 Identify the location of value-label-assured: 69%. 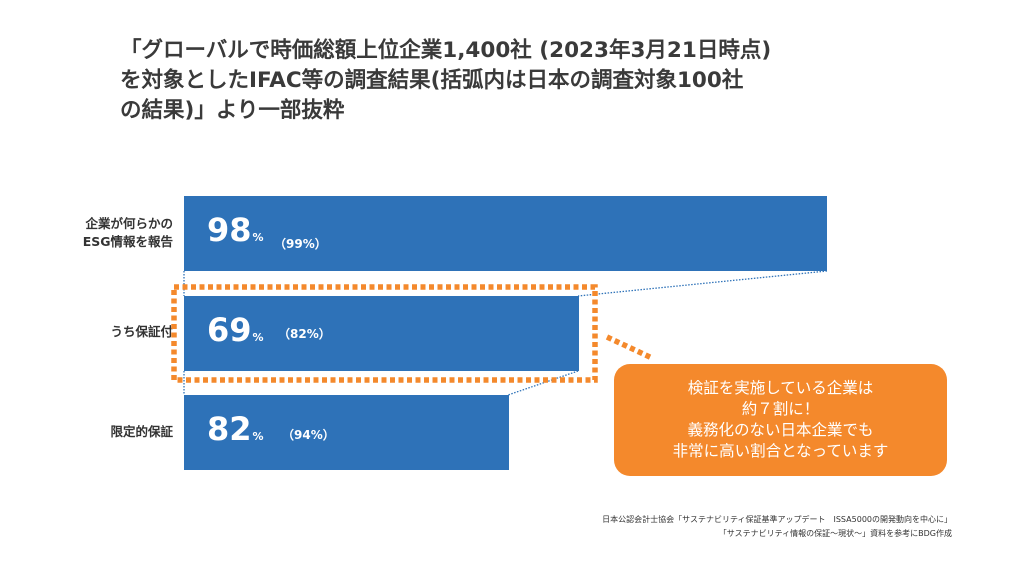
(235, 330).